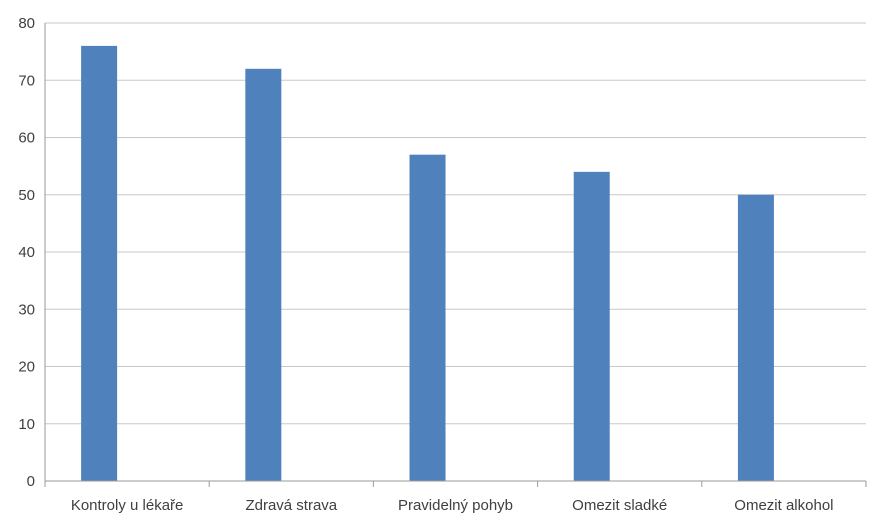 Image resolution: width=881 pixels, height=522 pixels. What do you see at coordinates (31, 481) in the screenshot?
I see `y-tick-label: 0` at bounding box center [31, 481].